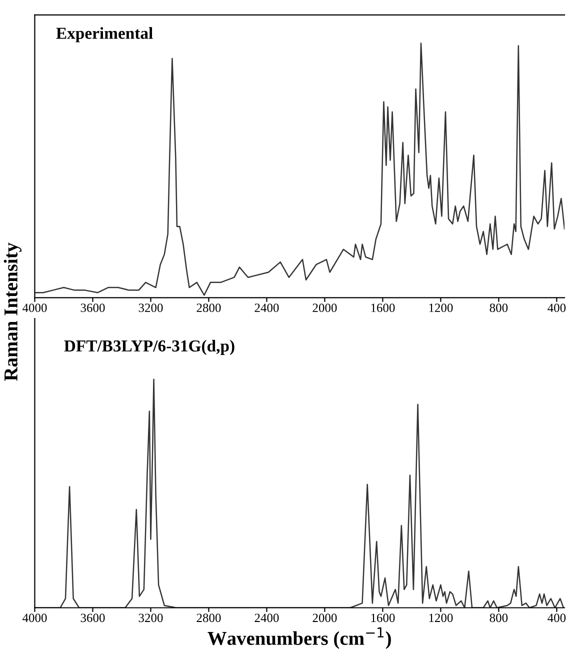 The image size is (579, 650). I want to click on chart-title: DFT/B3LYP/6-31G(d,p), so click(149, 347).